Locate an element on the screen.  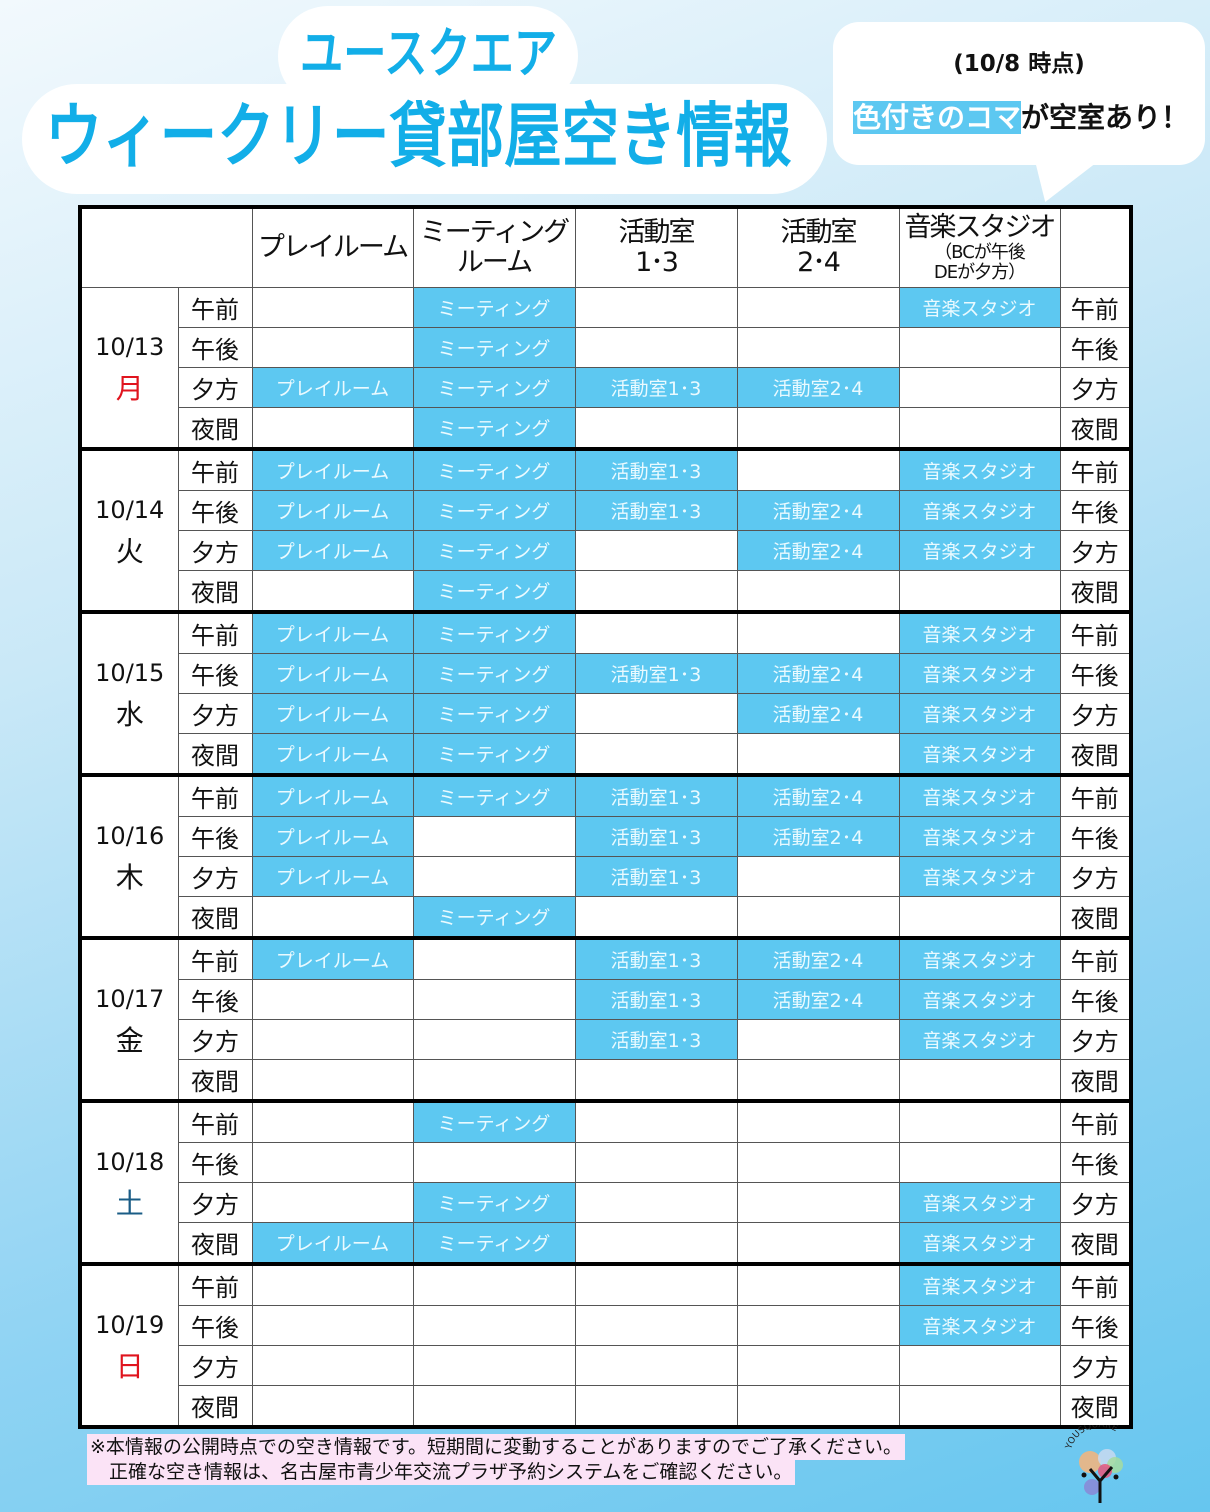
footer-notice-2: 正確な空き情報は、名古屋市青少年交流プラザ予約システムをご確認ください。 is located at coordinates (441, 1472).